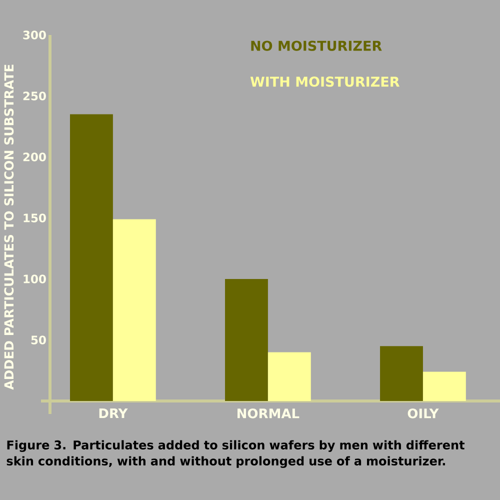  Describe the element at coordinates (235, 454) in the screenshot. I see `caption: Figure 3. Particulates added to silicon wafers by men with different skin conditions, with and without prolonged use of a moisturizer.` at that location.